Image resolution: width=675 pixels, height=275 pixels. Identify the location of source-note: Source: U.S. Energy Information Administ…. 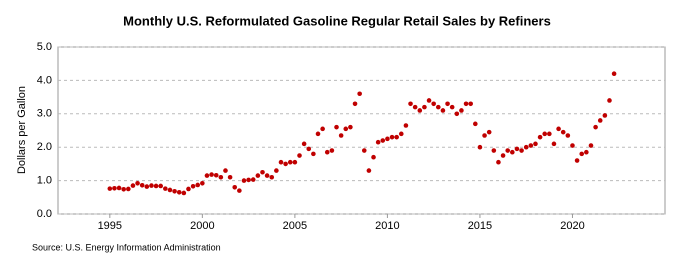
(126, 247).